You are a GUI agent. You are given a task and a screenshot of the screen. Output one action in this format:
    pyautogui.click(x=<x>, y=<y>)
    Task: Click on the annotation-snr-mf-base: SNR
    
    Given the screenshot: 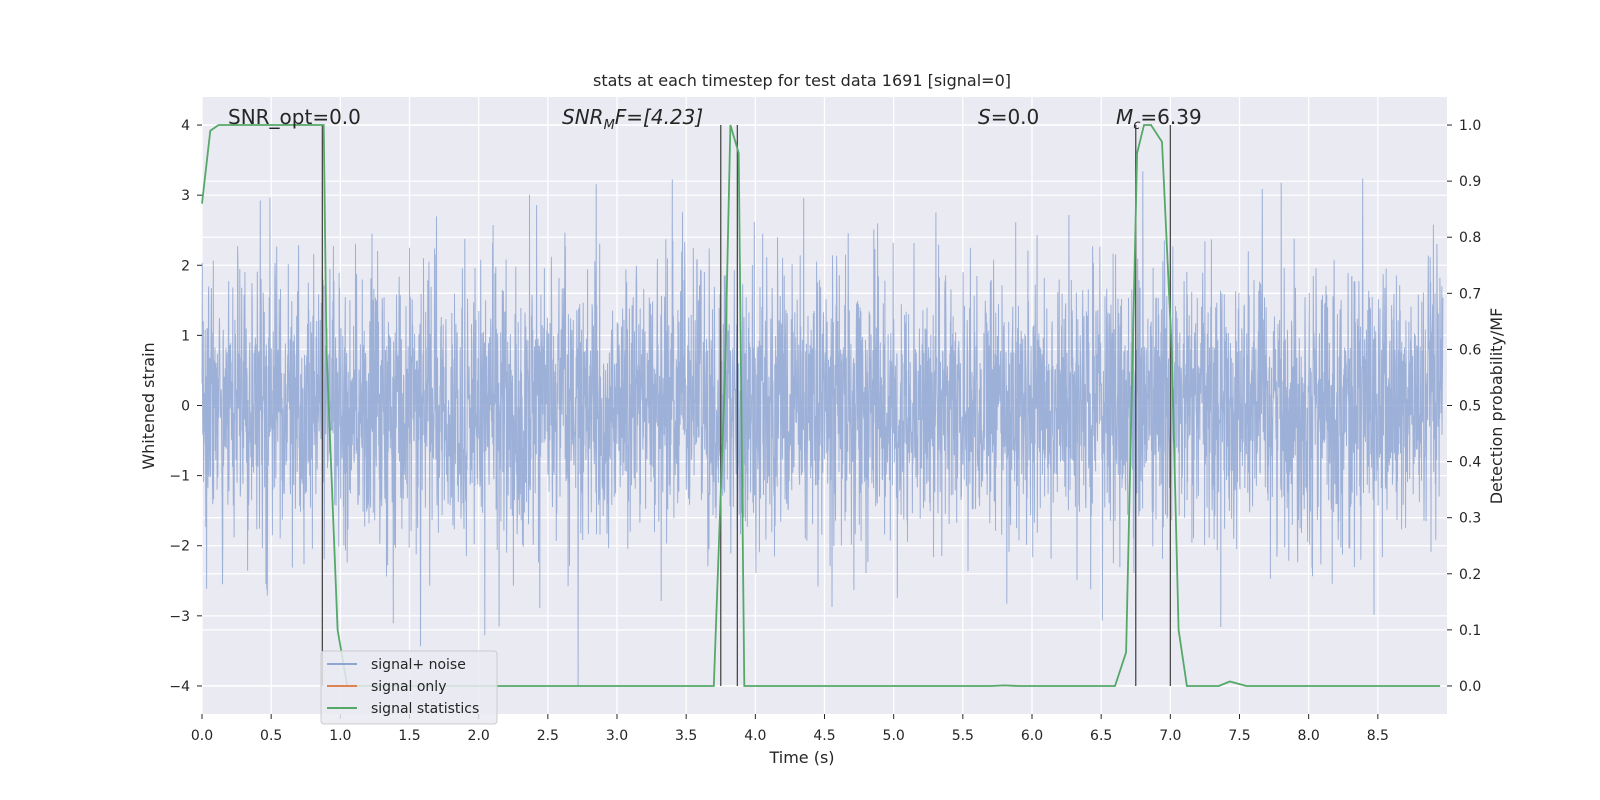 What is the action you would take?
    pyautogui.click(x=583, y=117)
    